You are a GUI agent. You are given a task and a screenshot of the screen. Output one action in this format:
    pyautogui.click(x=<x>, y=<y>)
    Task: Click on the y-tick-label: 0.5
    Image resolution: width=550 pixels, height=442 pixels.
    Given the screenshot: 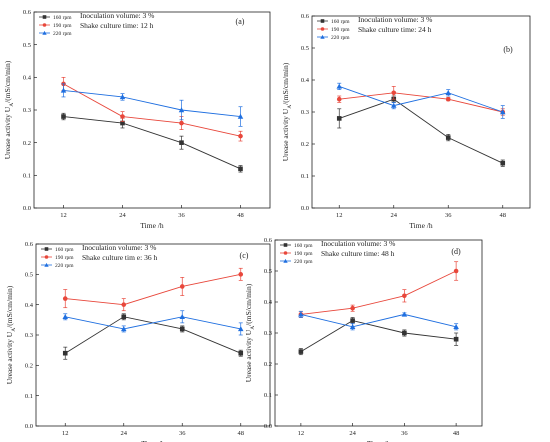 What is the action you would take?
    pyautogui.click(x=27, y=45)
    